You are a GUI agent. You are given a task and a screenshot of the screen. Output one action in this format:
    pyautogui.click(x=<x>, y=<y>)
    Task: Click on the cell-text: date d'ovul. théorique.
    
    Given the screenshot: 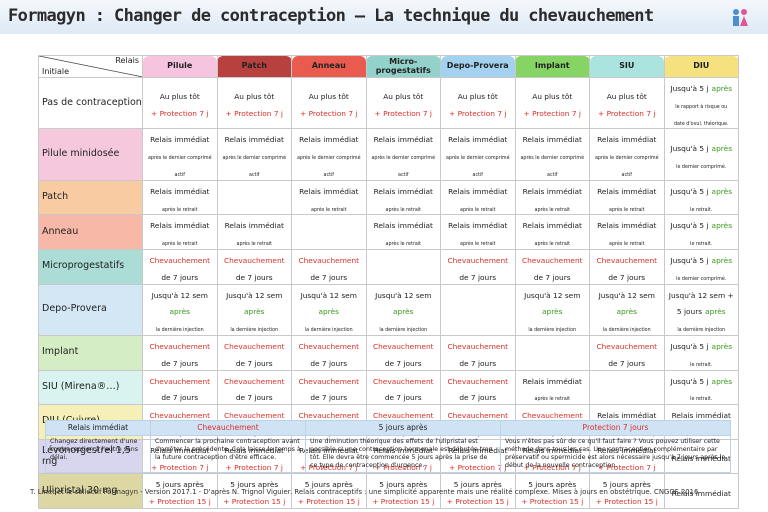 What is the action you would take?
    pyautogui.click(x=701, y=124)
    